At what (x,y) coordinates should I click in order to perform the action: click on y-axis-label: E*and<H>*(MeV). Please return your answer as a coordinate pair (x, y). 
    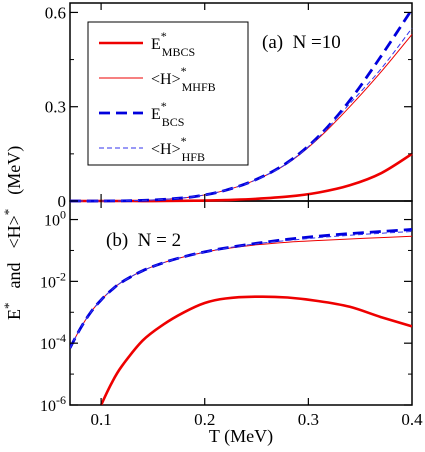
    Looking at the image, I should click on (13, 233).